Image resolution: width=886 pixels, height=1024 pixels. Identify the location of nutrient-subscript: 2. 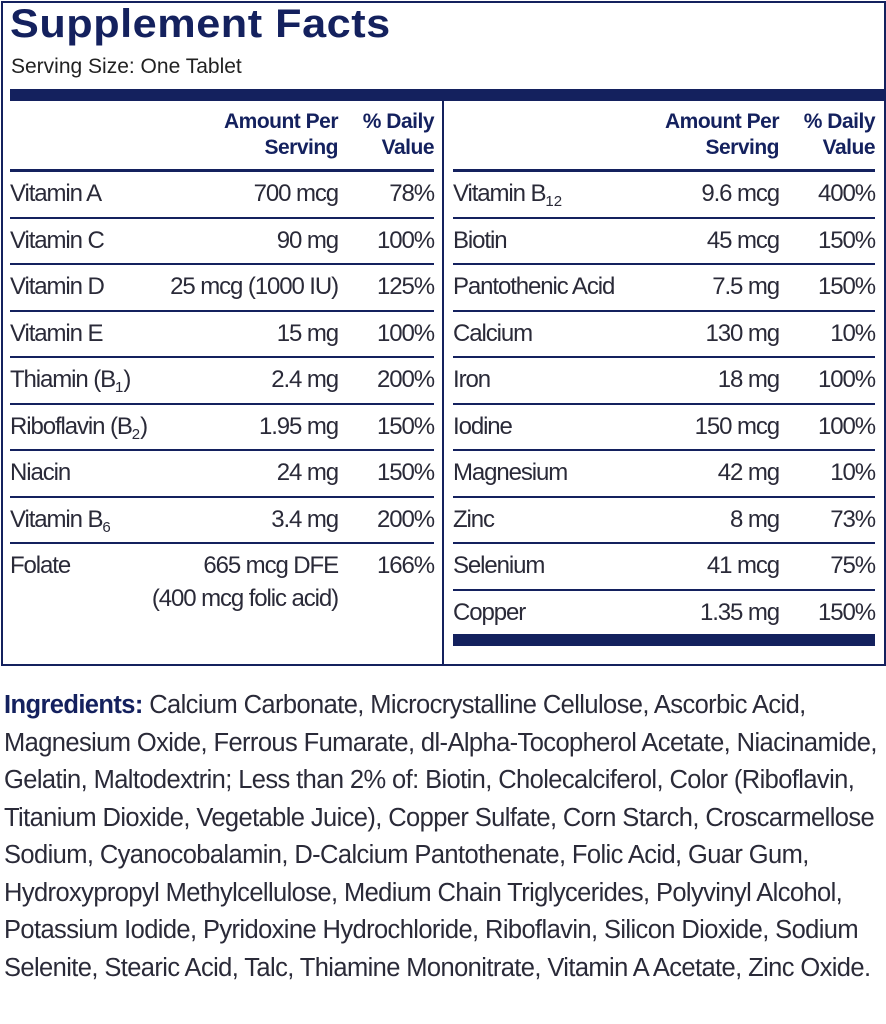
(136, 434).